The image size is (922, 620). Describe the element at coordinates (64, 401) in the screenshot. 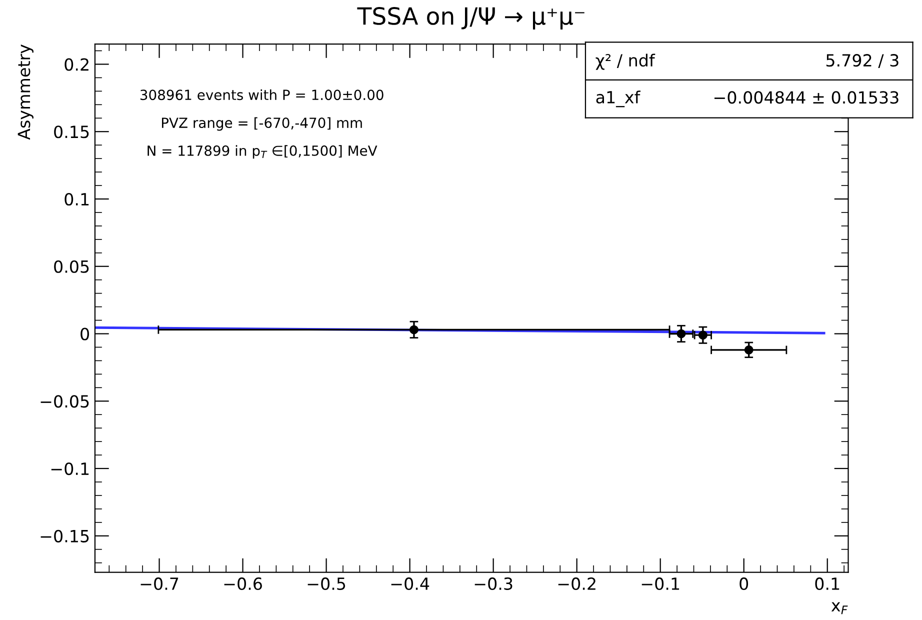

I see `y-tick-label: −0.05` at that location.